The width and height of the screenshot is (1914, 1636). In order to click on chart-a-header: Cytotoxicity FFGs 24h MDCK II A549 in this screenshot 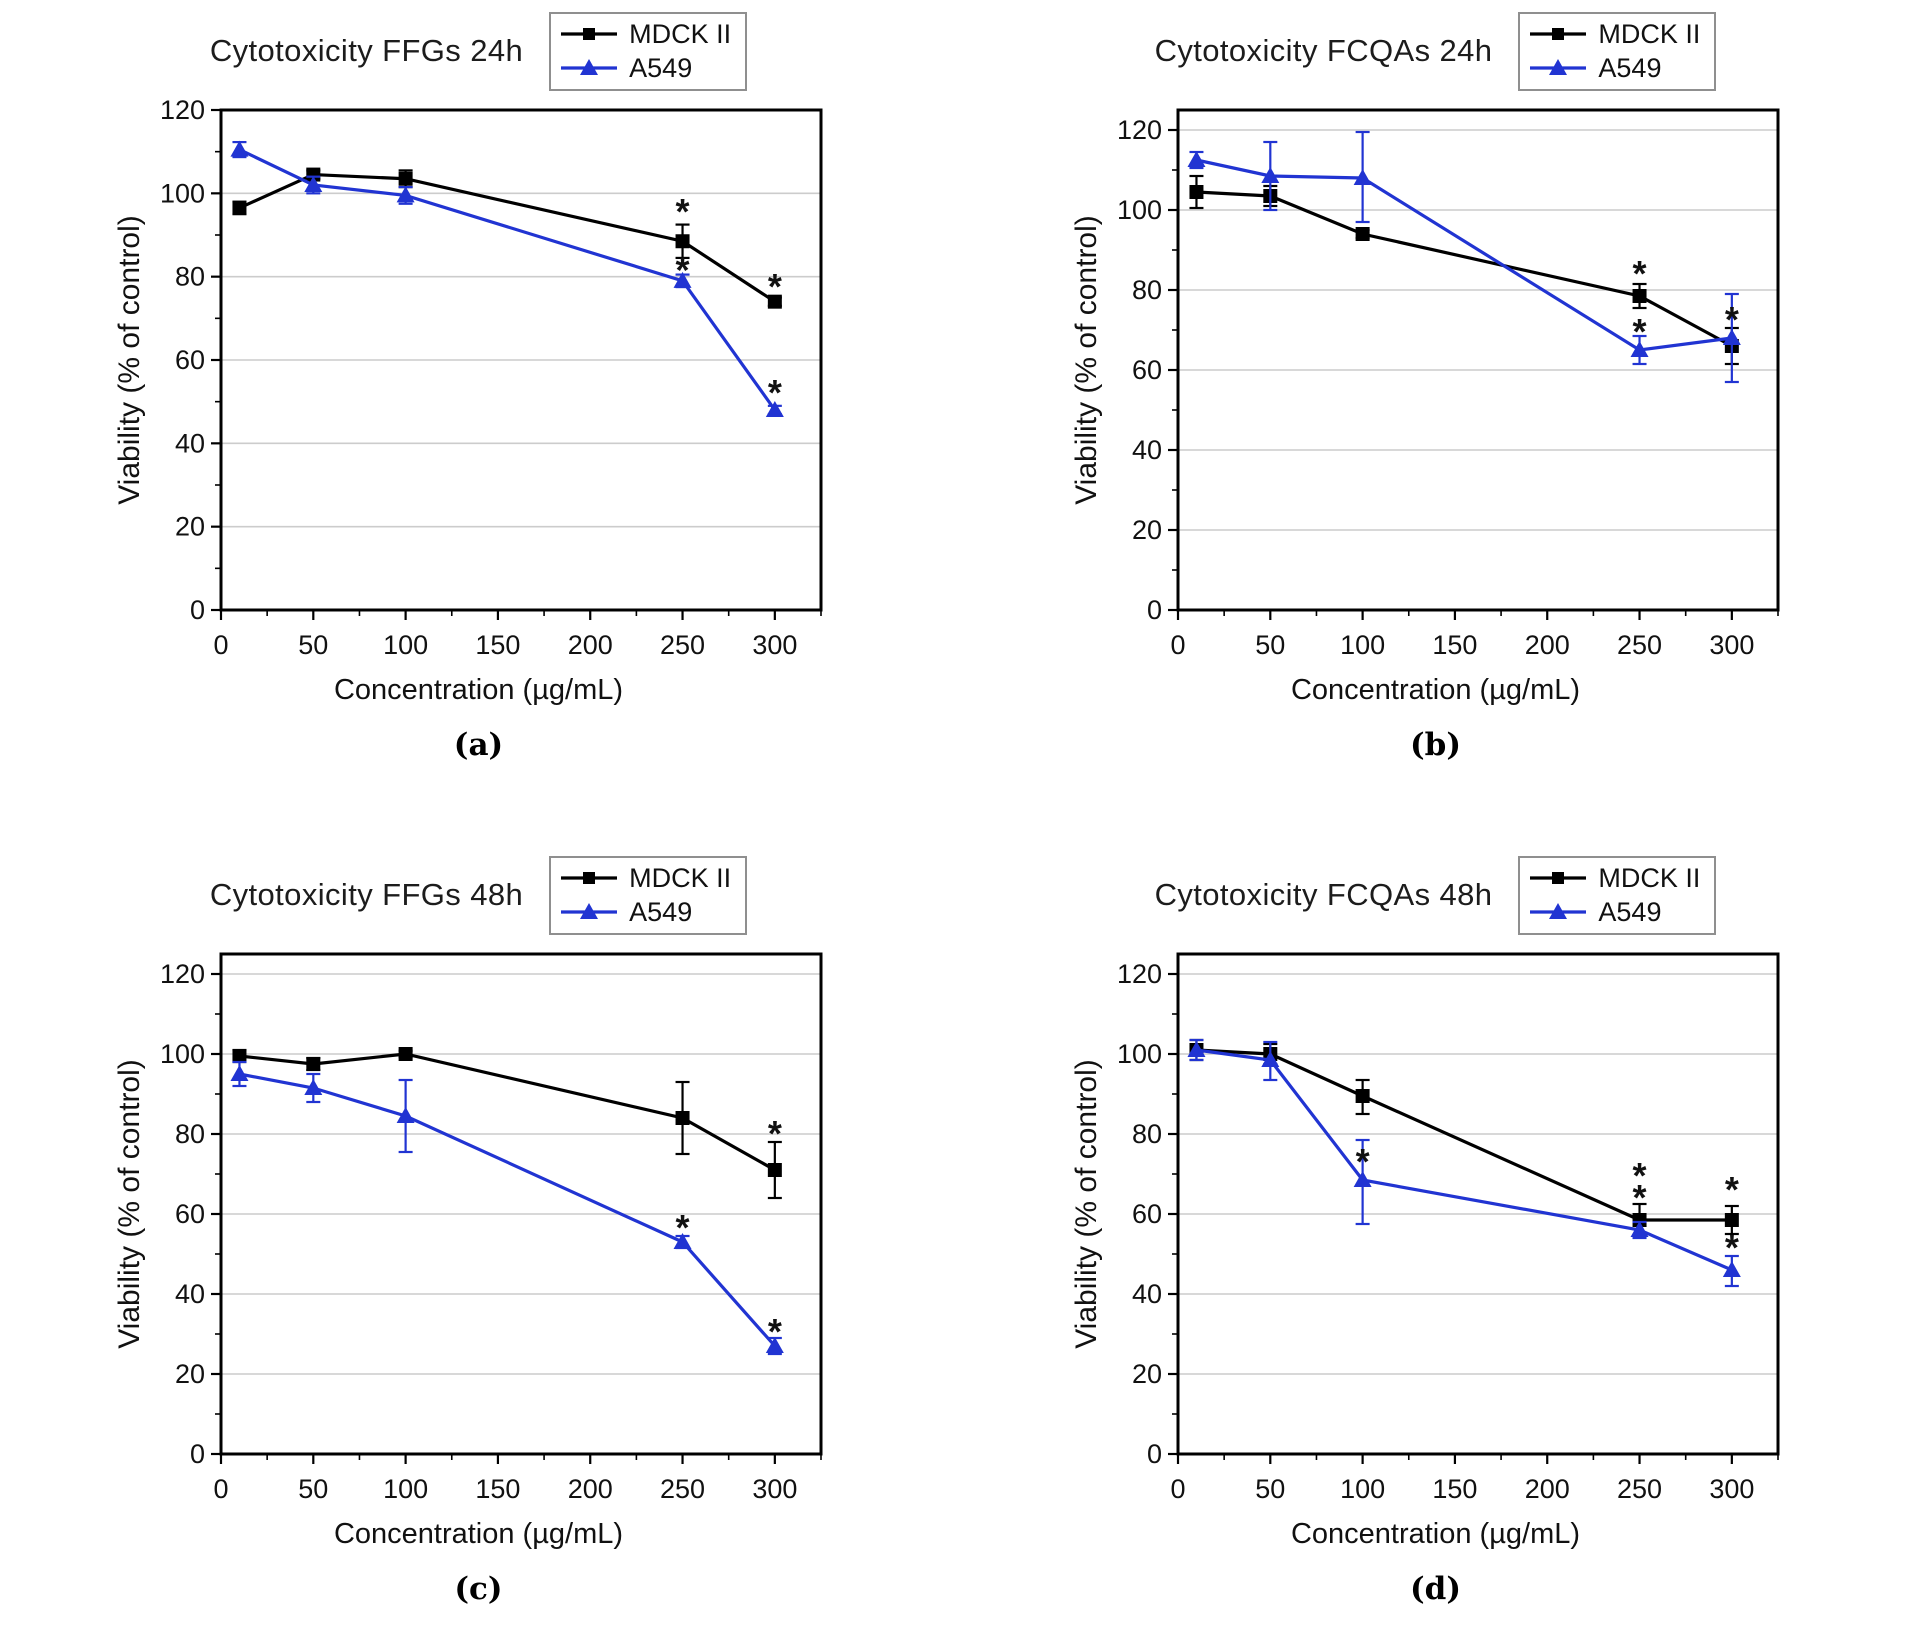, I will do `click(479, 51)`.